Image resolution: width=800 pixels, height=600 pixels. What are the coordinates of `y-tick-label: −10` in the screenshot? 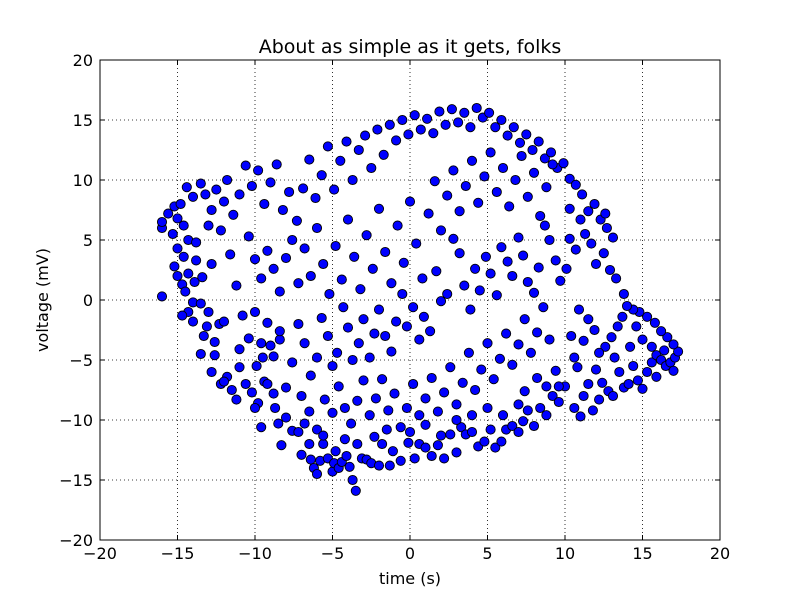 It's located at (76, 420).